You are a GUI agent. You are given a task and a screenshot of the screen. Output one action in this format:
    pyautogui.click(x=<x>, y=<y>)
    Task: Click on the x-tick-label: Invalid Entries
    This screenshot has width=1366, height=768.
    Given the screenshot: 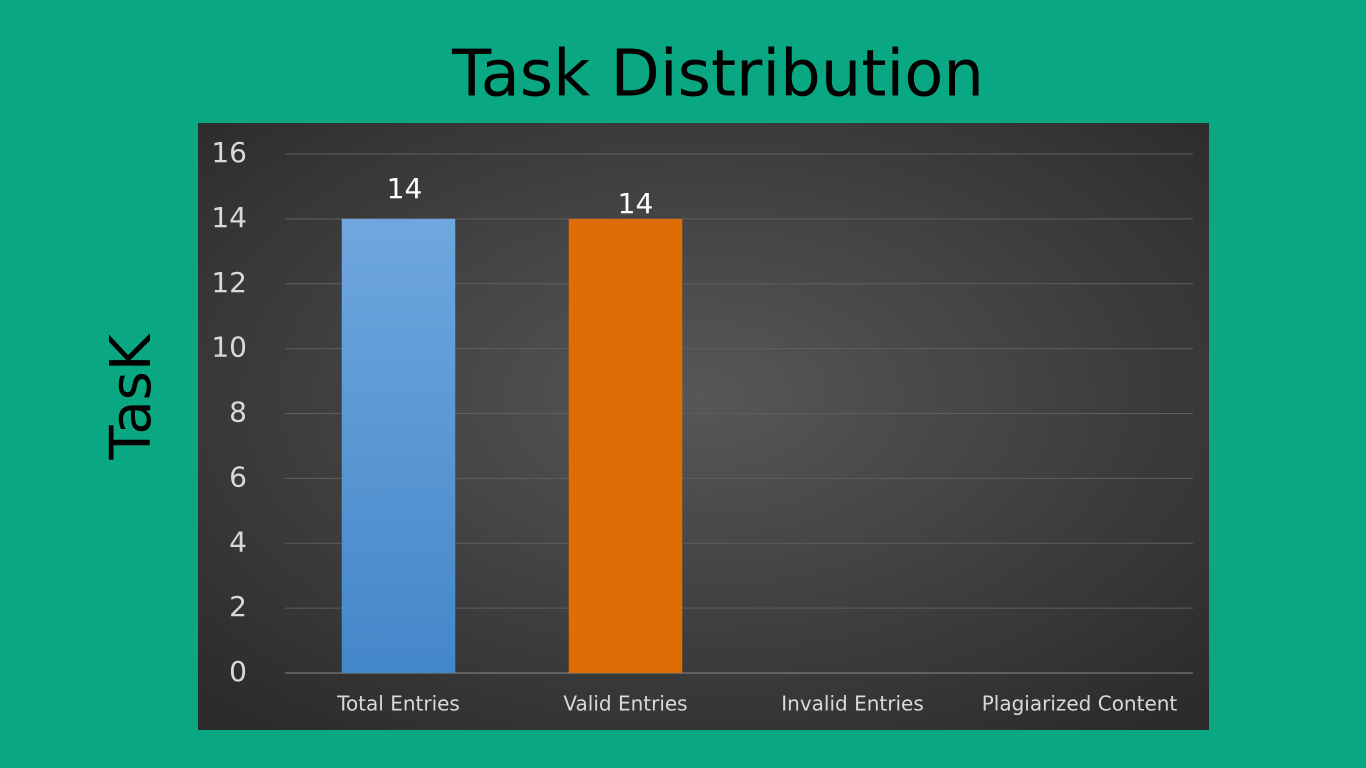 What is the action you would take?
    pyautogui.click(x=852, y=704)
    